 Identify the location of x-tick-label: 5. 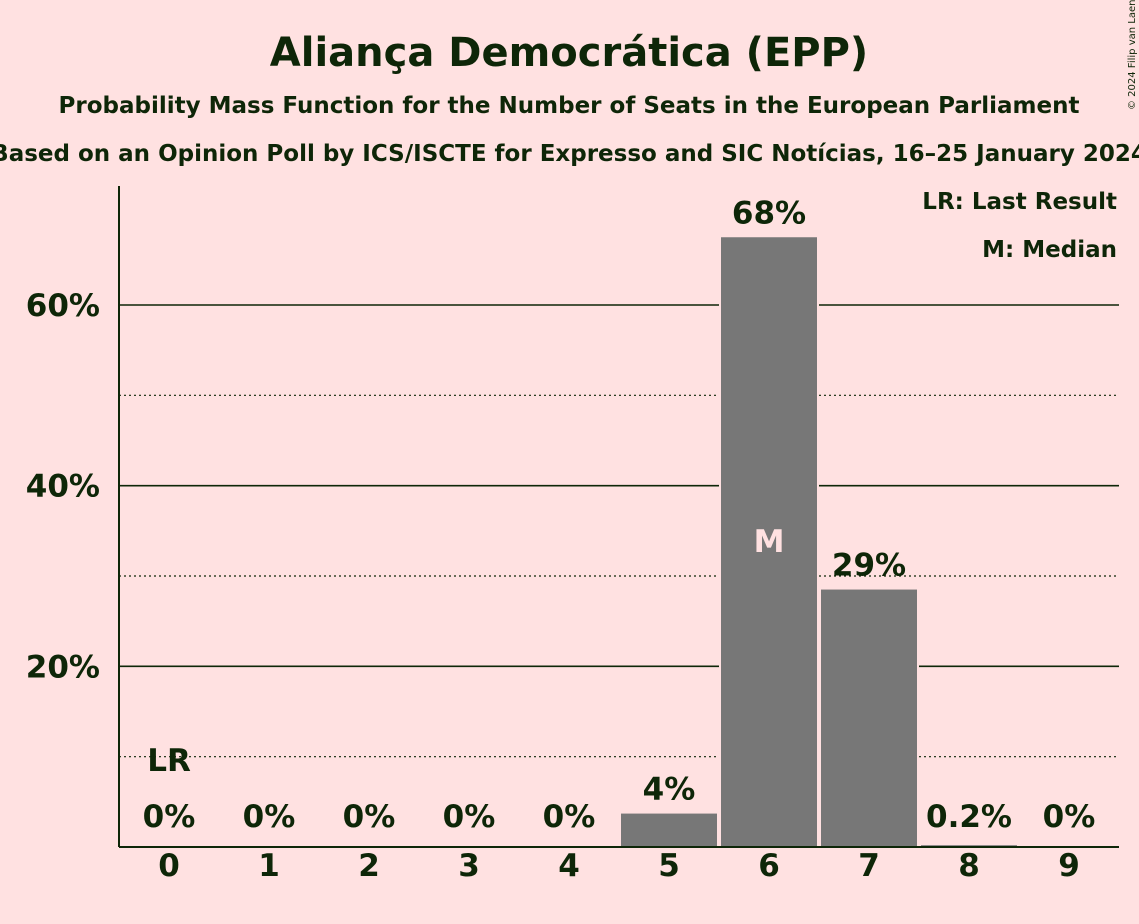
(669, 866).